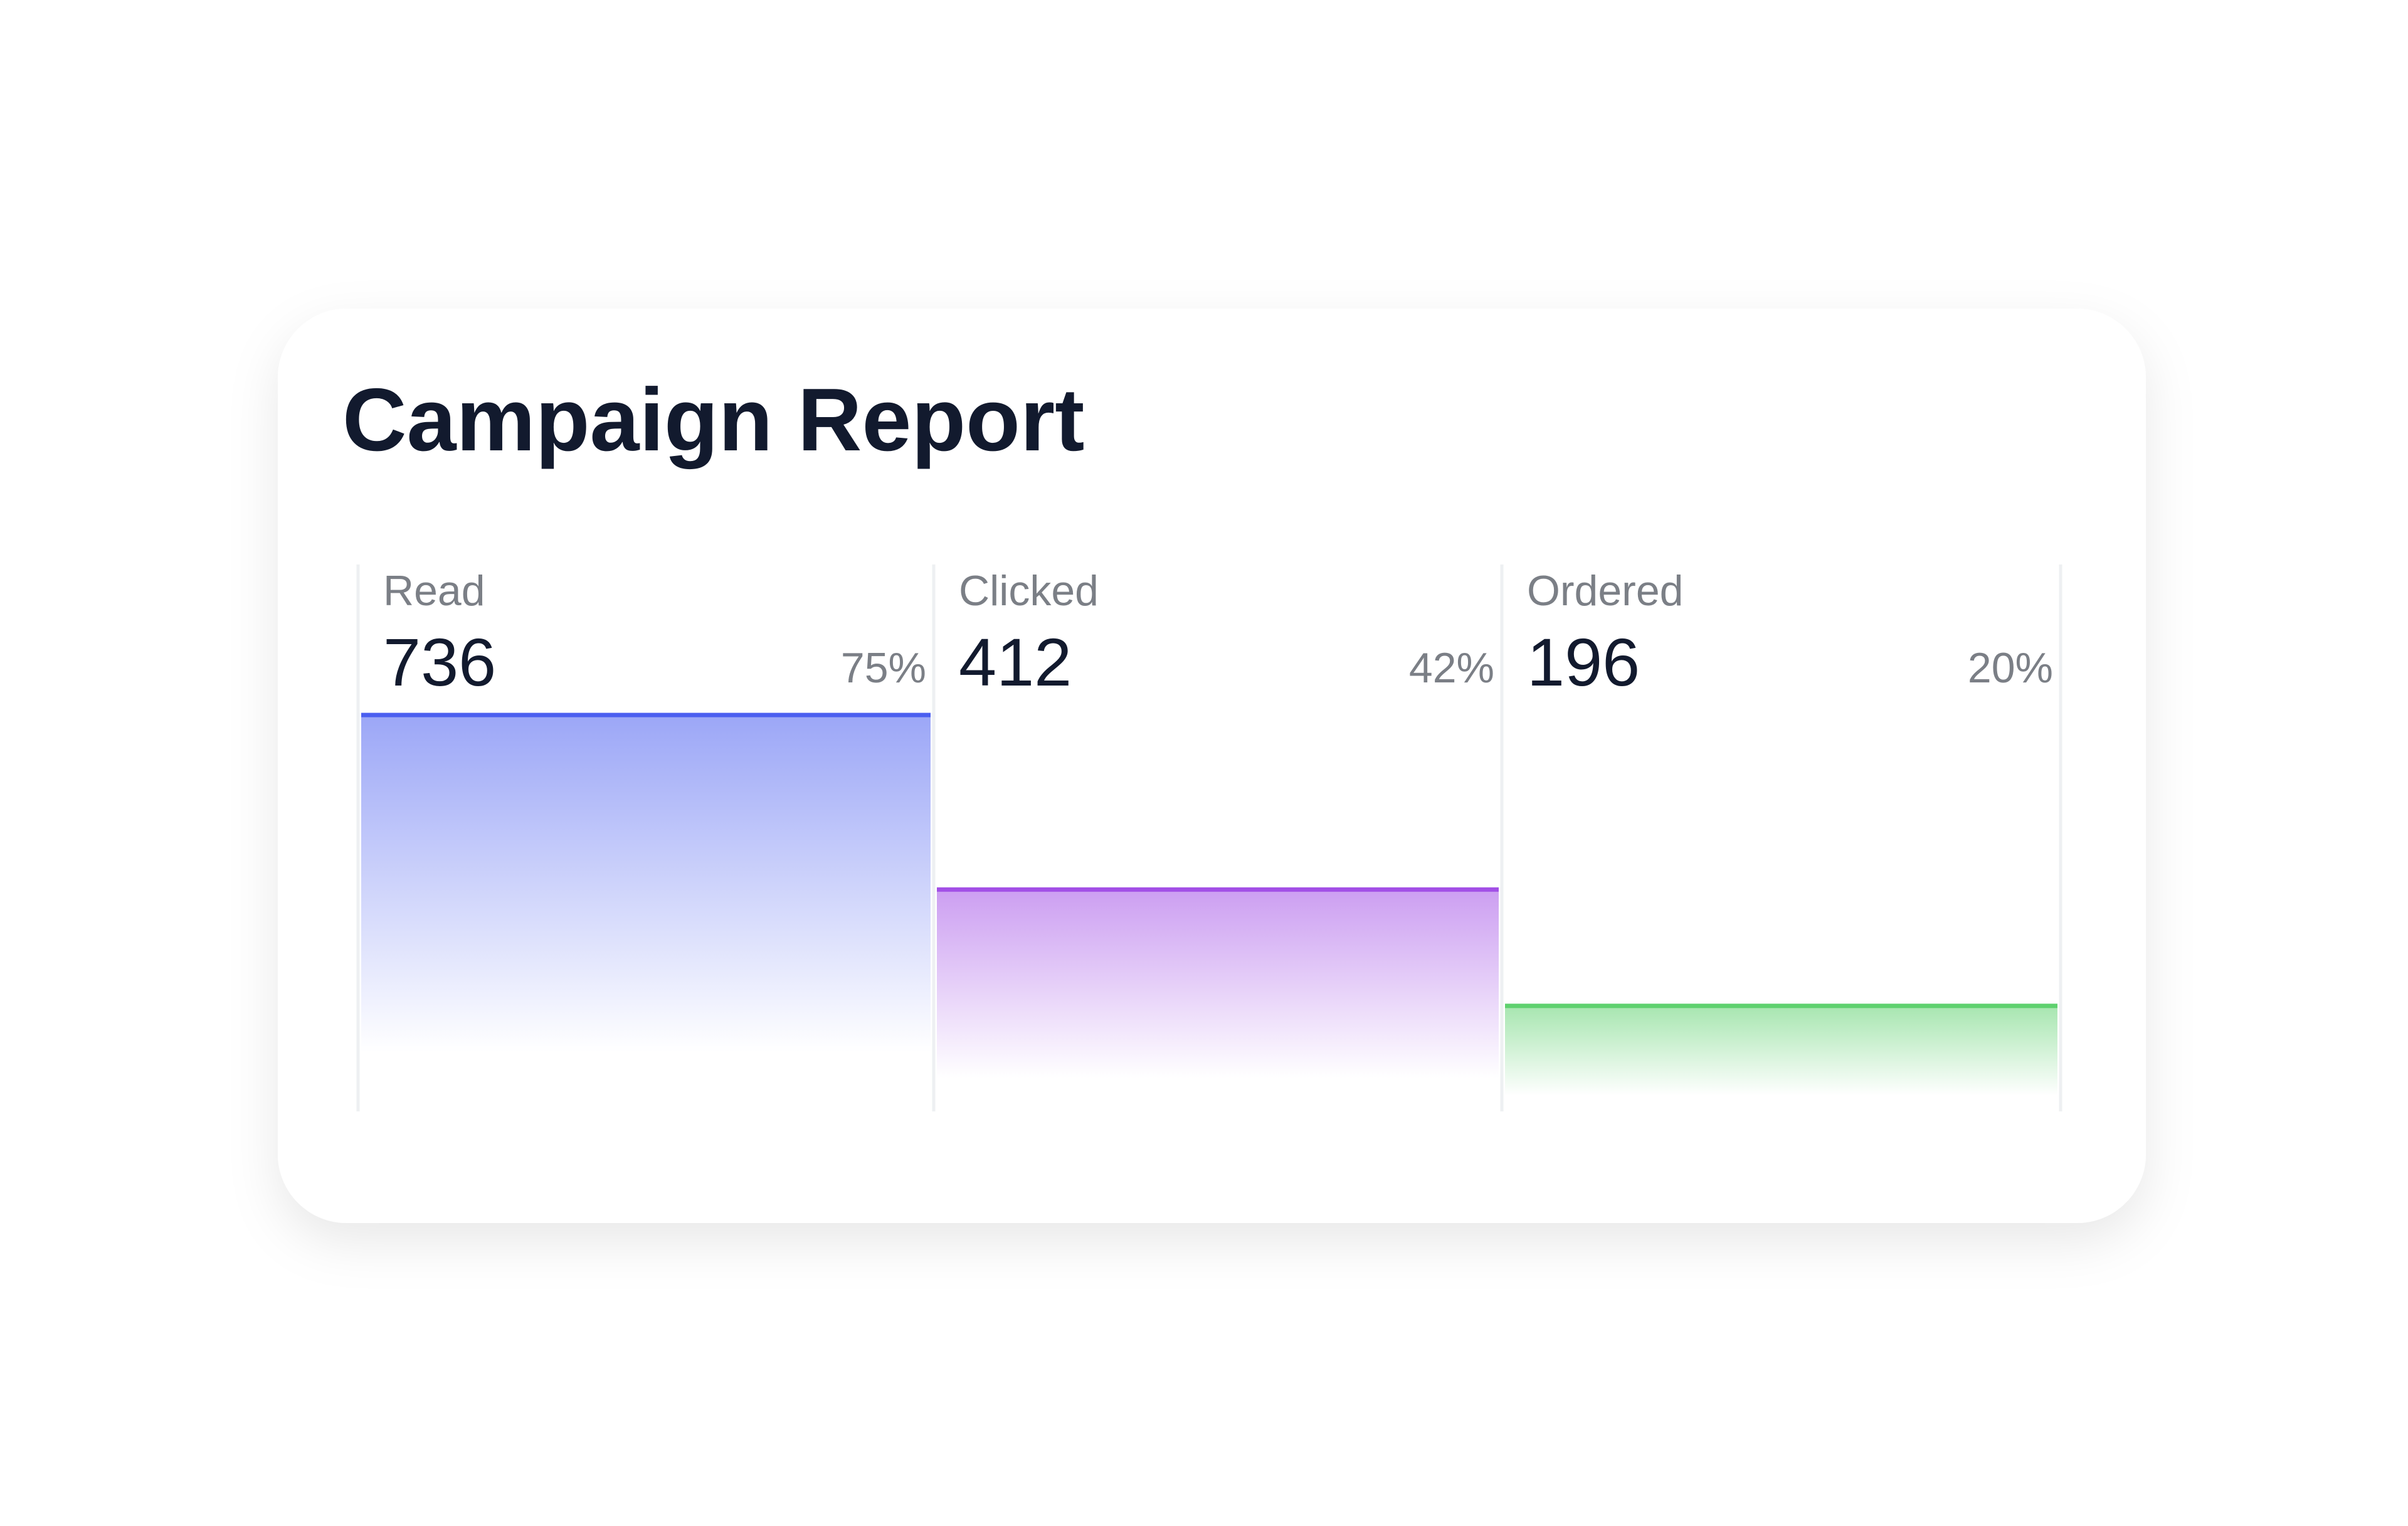 Image resolution: width=2408 pixels, height=1526 pixels. What do you see at coordinates (1605, 591) in the screenshot?
I see `category-label: Ordered` at bounding box center [1605, 591].